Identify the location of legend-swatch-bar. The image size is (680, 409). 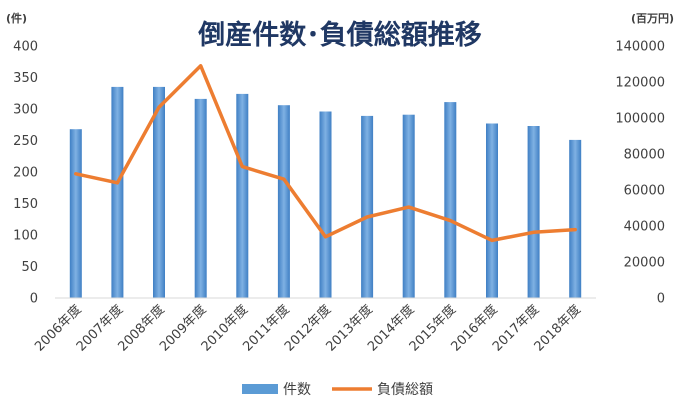
(260, 389).